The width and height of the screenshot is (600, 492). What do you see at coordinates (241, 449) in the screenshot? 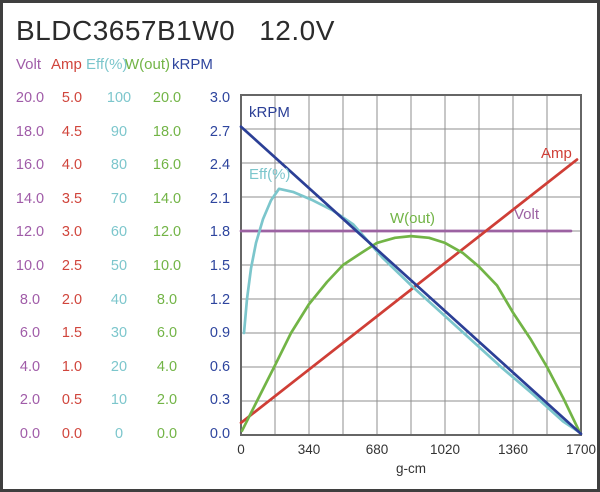
I see `x-tick-label: 0` at bounding box center [241, 449].